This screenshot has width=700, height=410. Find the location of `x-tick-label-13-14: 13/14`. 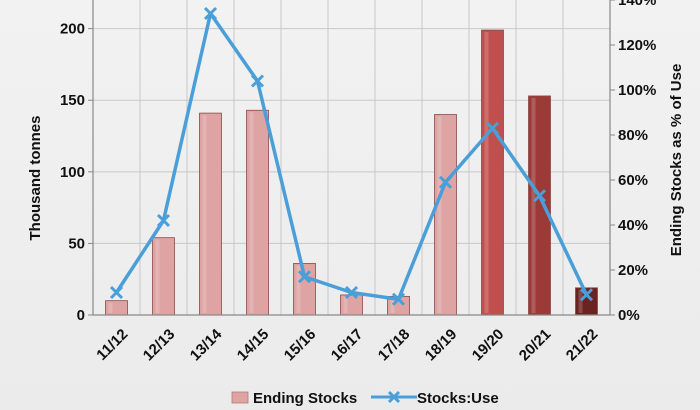

x-tick-label-13-14: 13/14 is located at coordinates (206, 344).